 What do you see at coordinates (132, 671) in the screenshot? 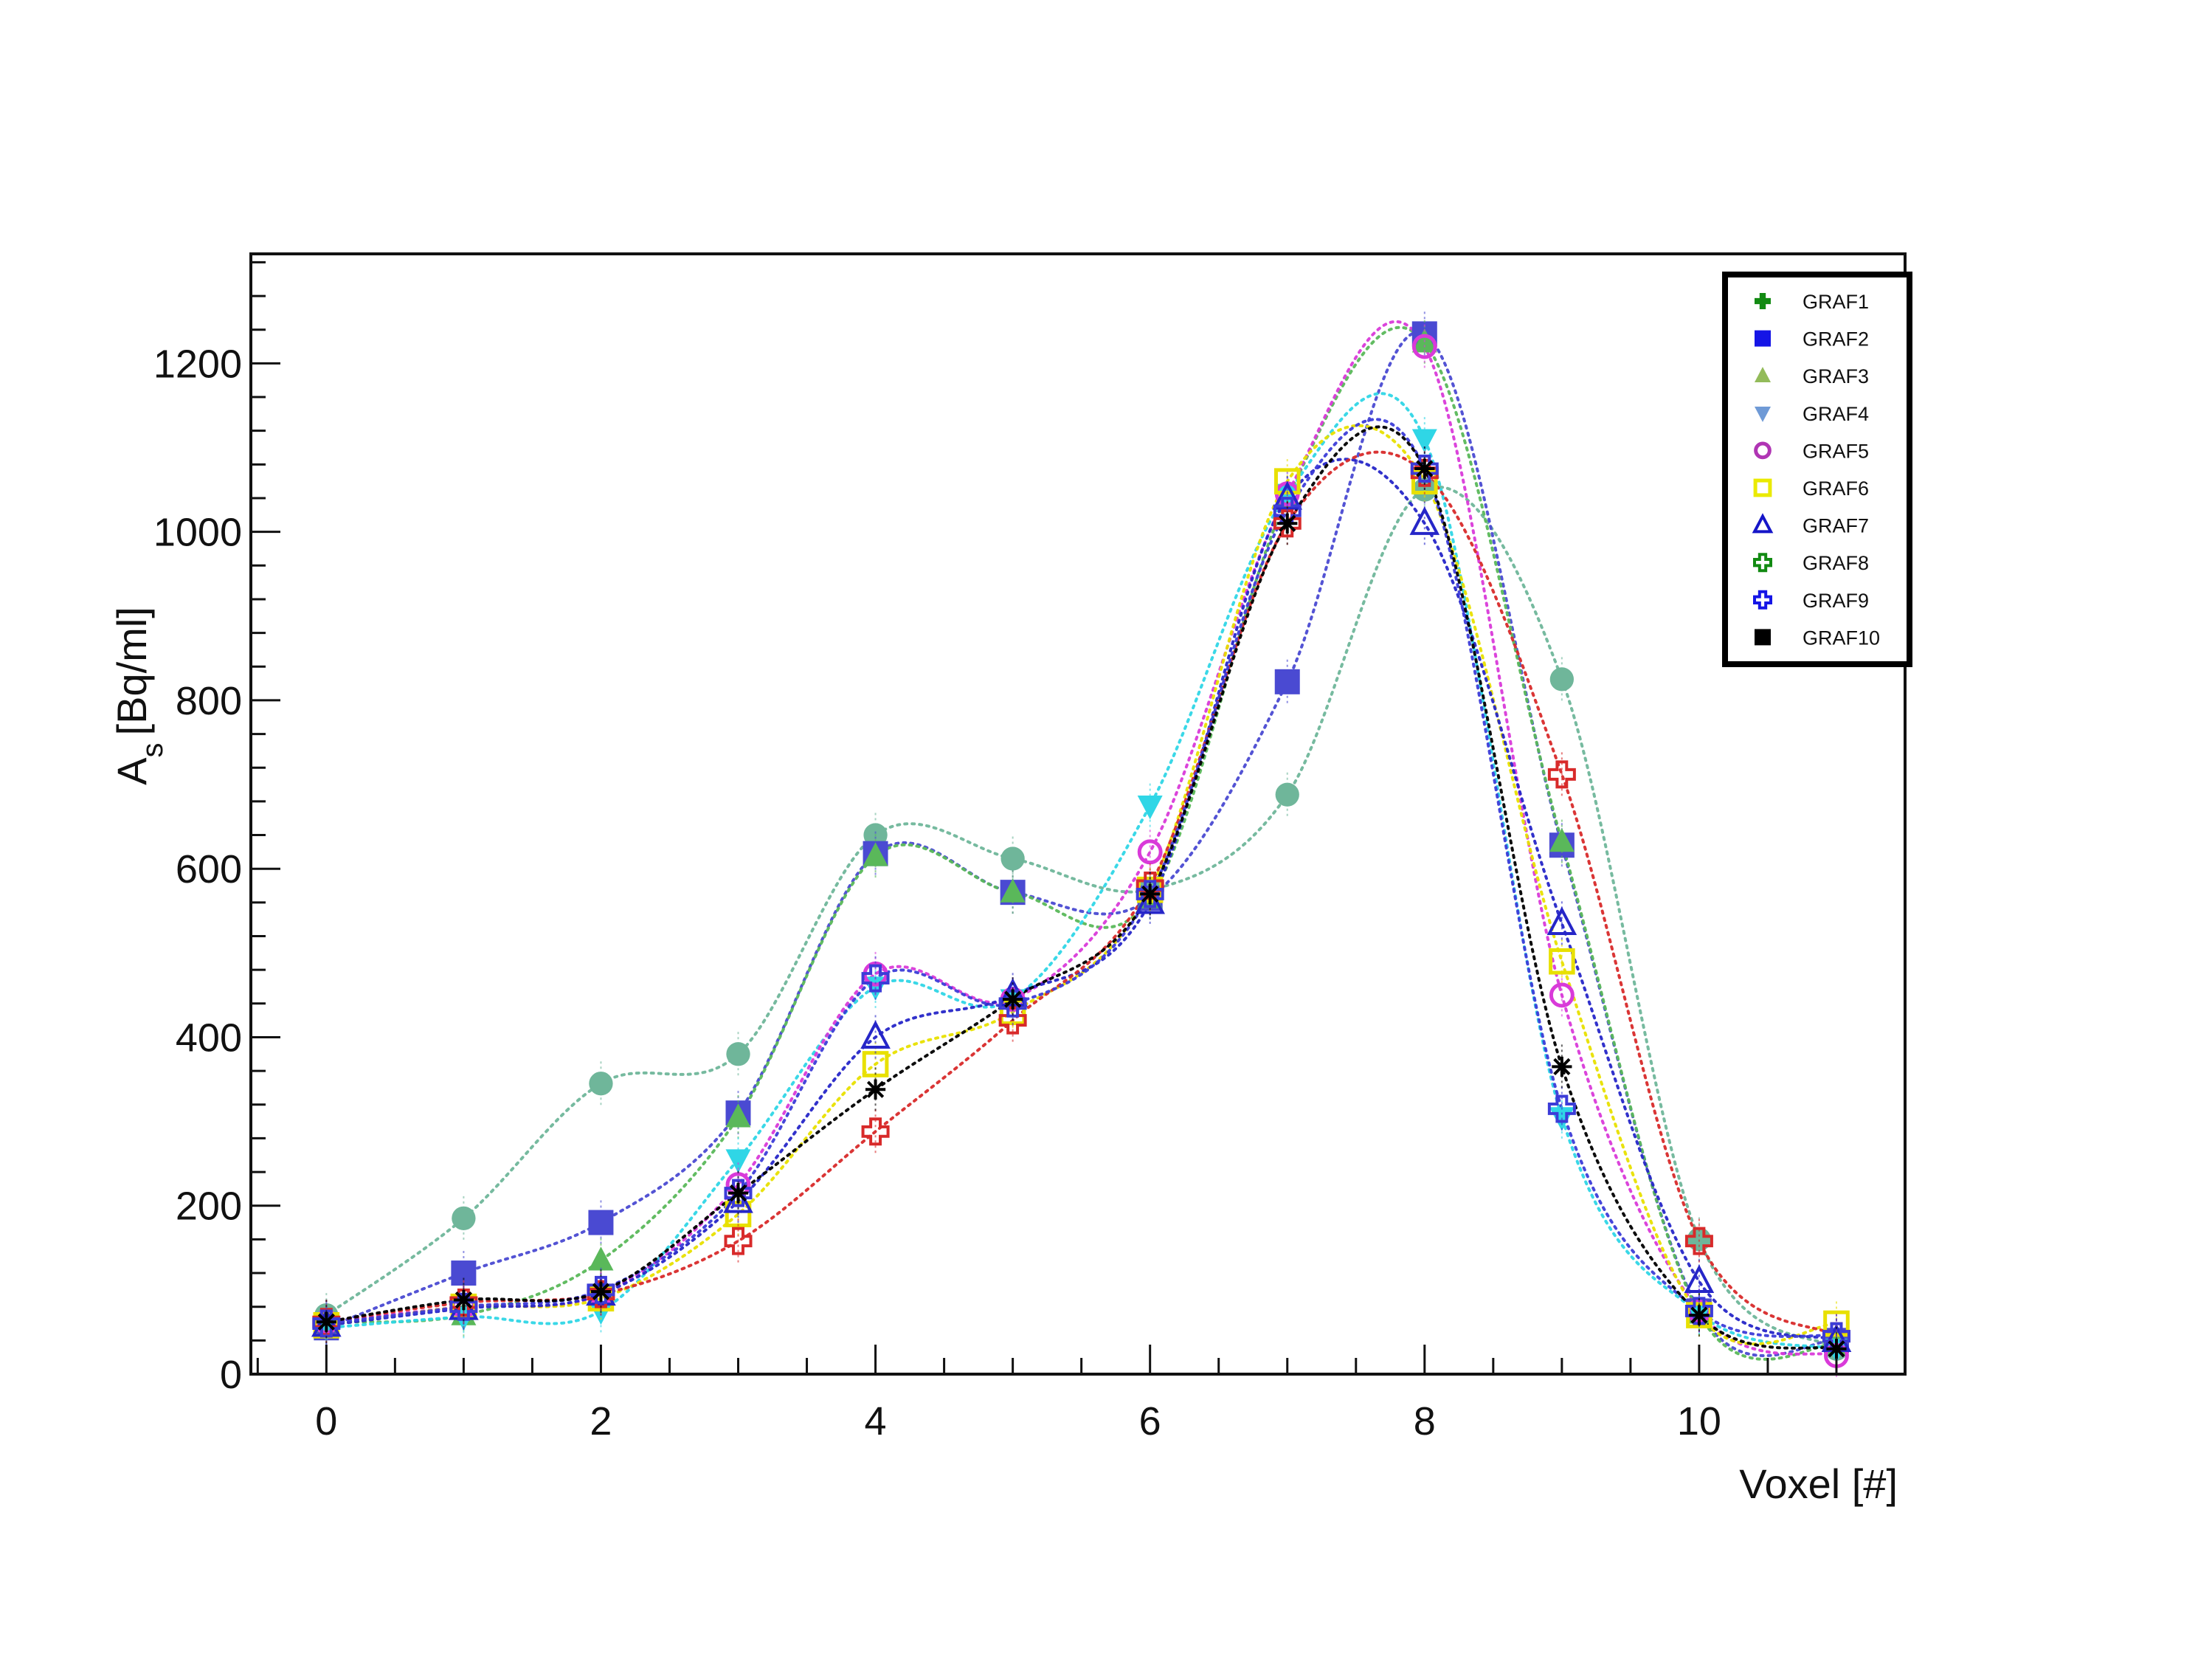
I see `y-axis-unit: [Bq/ml]` at bounding box center [132, 671].